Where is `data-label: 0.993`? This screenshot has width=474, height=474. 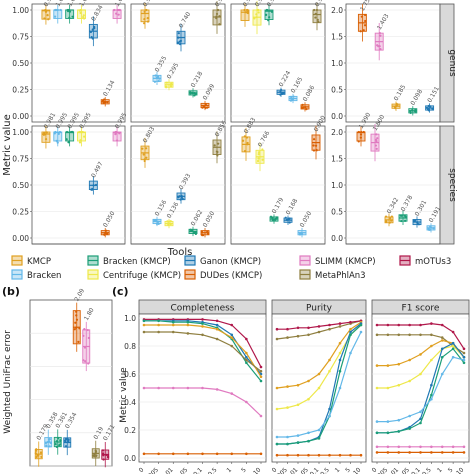
data-label: 0.993 is located at coordinates (50, 4).